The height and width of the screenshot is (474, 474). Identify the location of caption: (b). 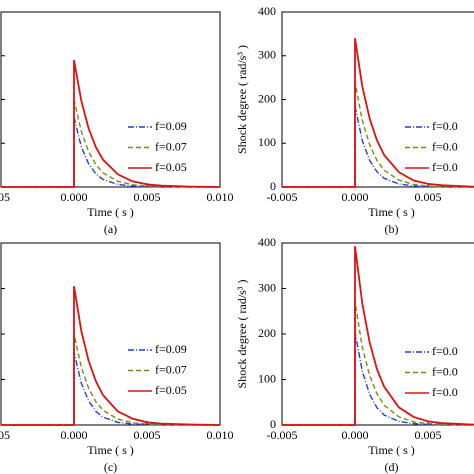
(392, 229).